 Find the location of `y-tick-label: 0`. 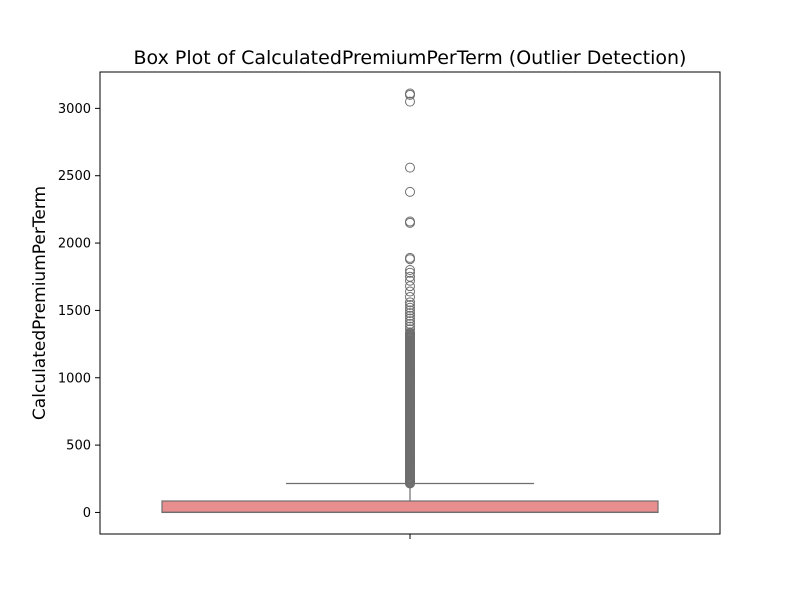

y-tick-label: 0 is located at coordinates (87, 513).